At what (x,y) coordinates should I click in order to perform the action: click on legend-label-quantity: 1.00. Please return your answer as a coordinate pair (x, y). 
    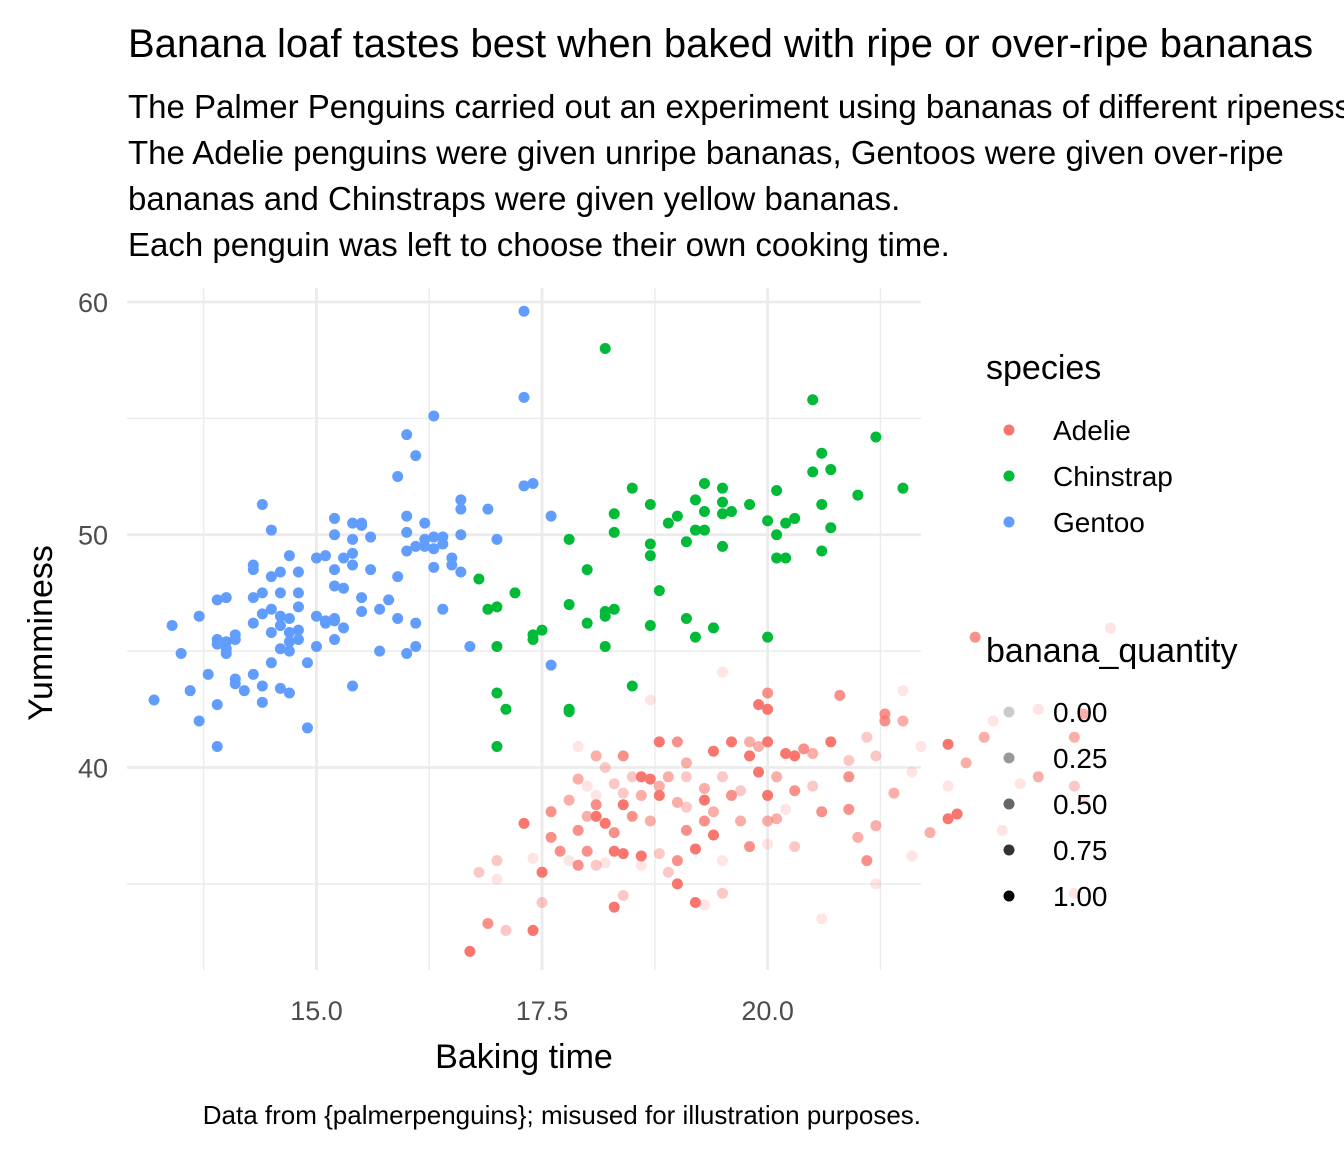
    Looking at the image, I should click on (1080, 896).